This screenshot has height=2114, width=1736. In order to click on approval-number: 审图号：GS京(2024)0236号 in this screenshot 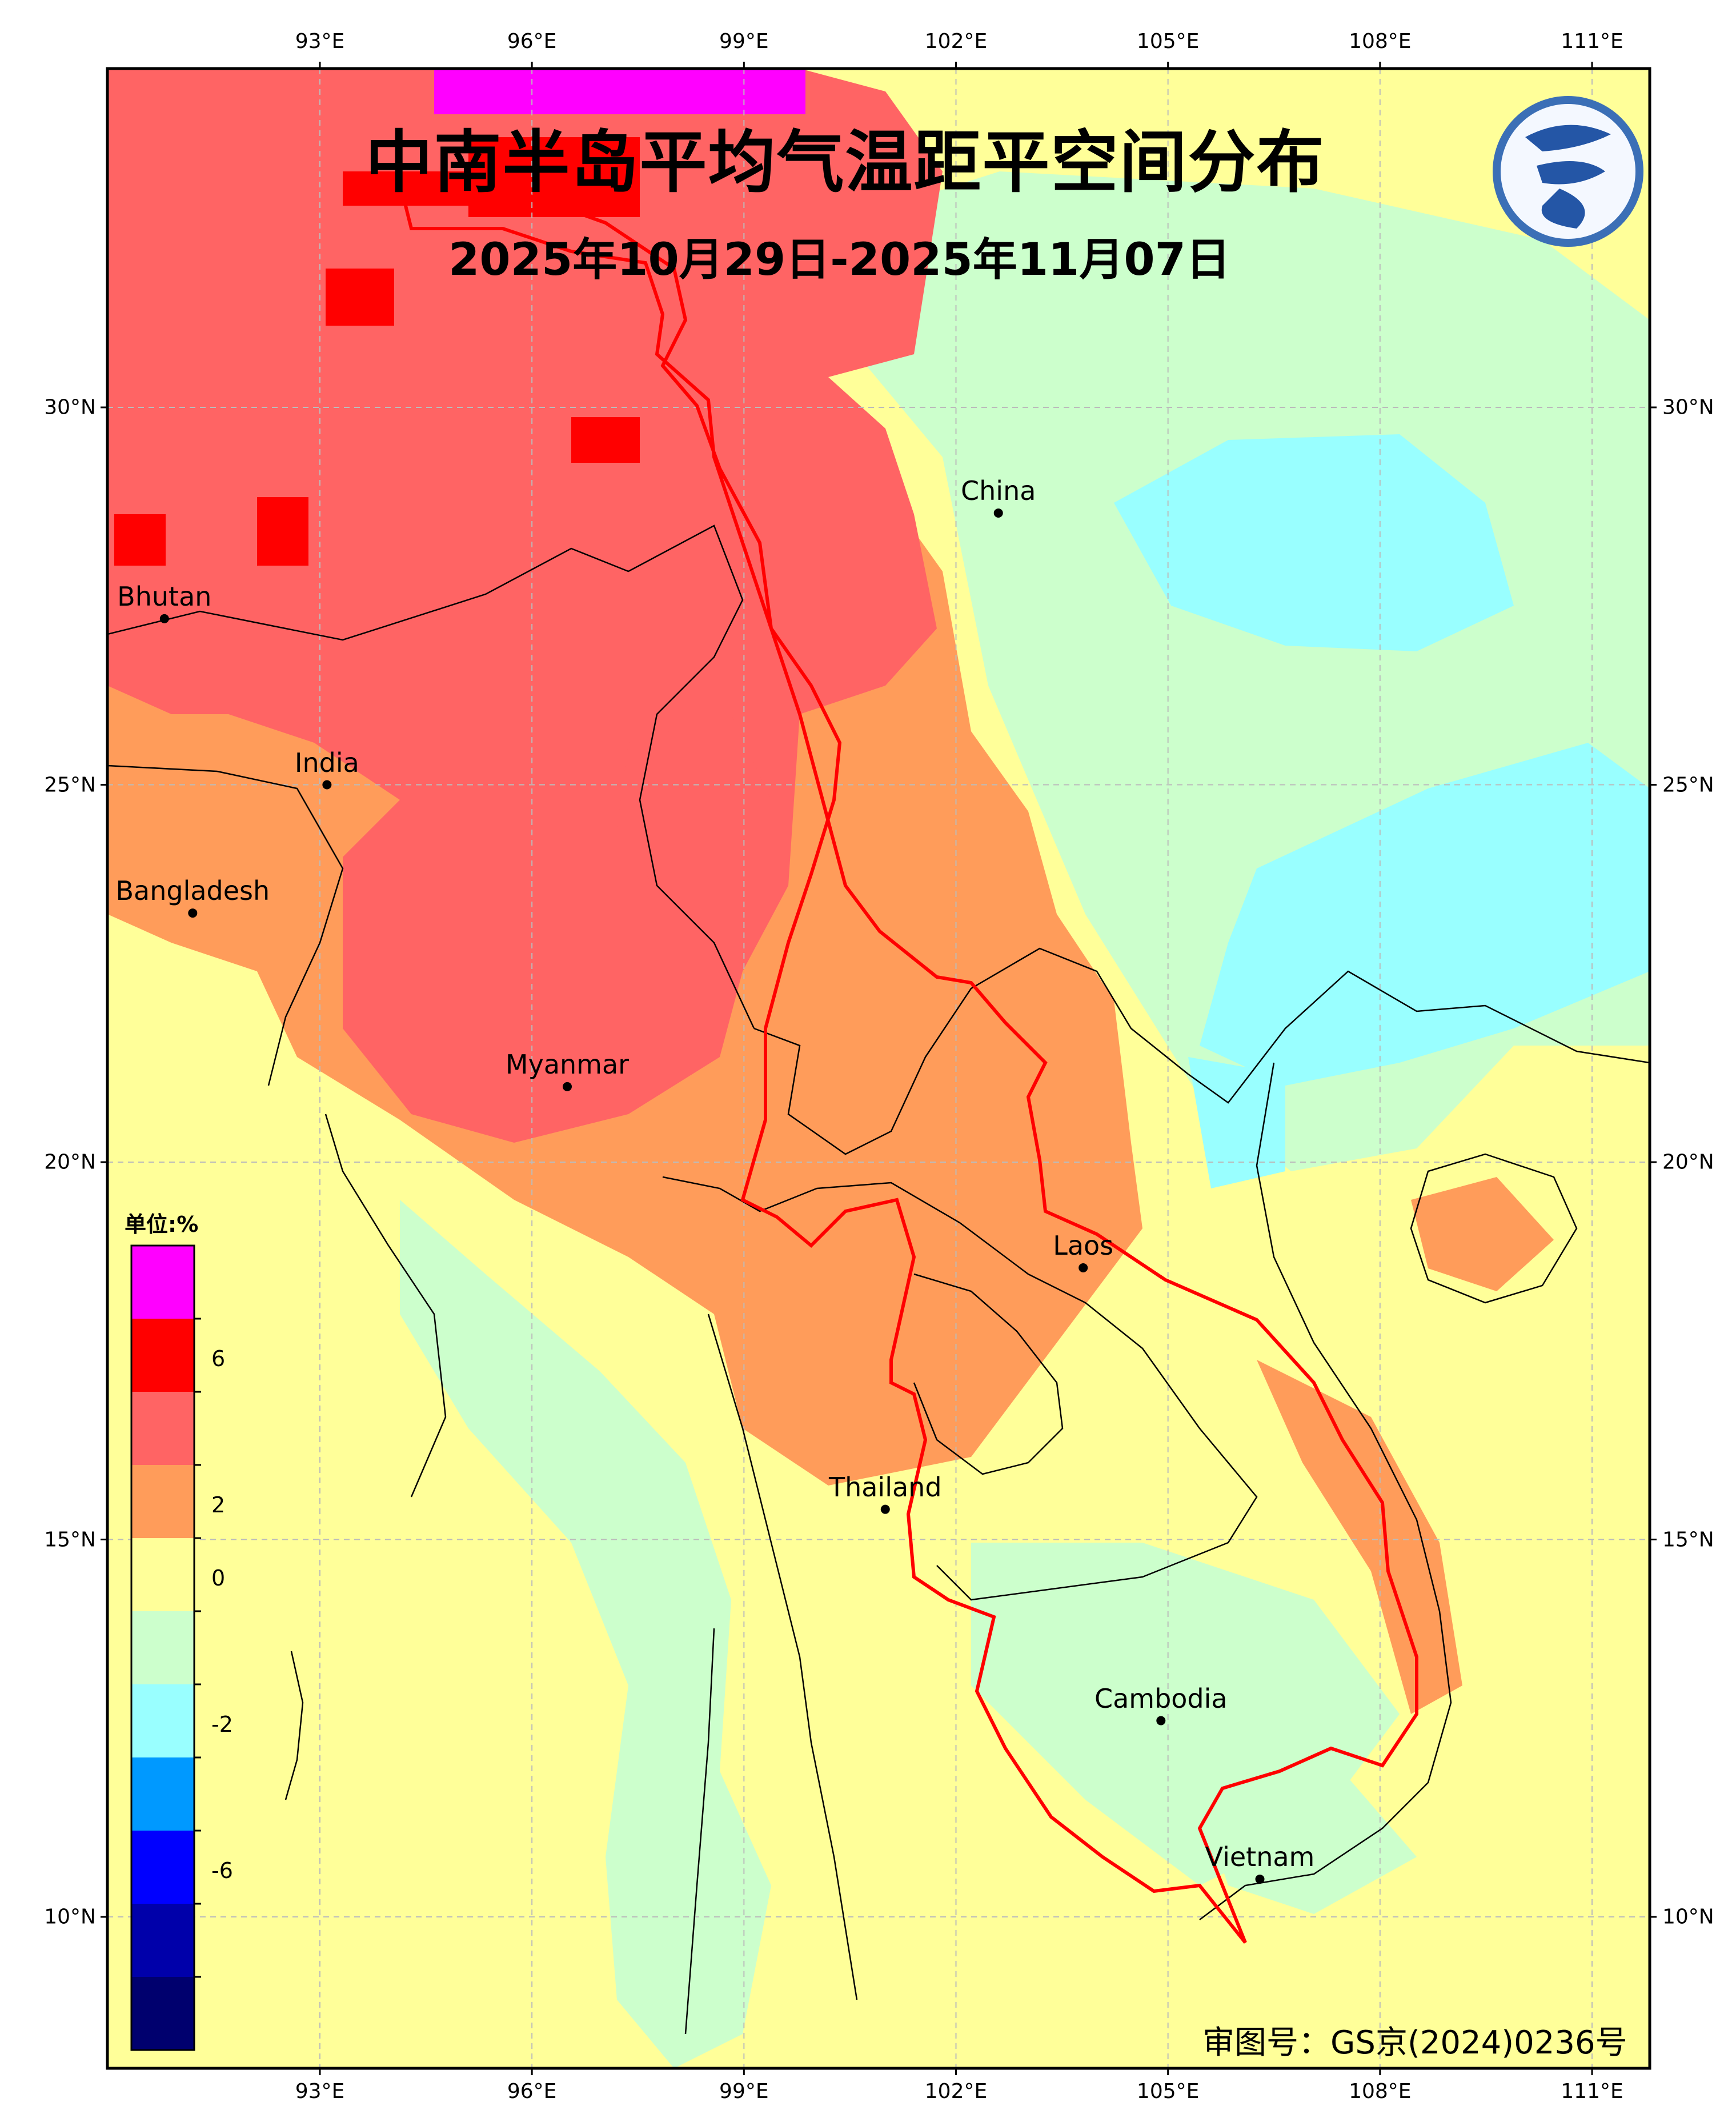, I will do `click(1414, 2042)`.